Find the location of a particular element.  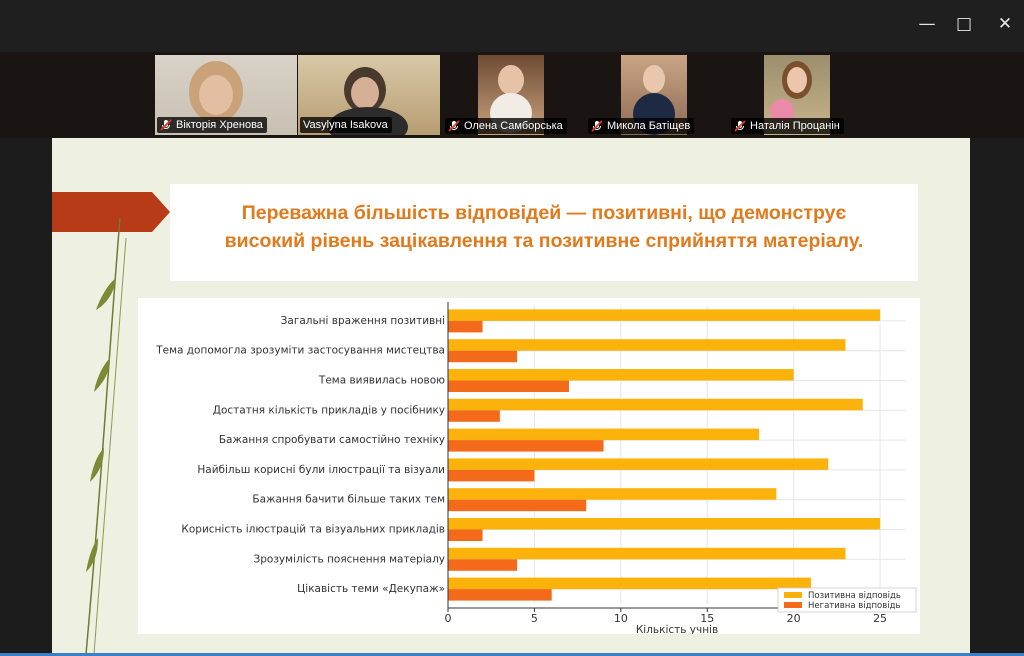

y-tick-label: Бажання бачити більше таких тем is located at coordinates (348, 500).